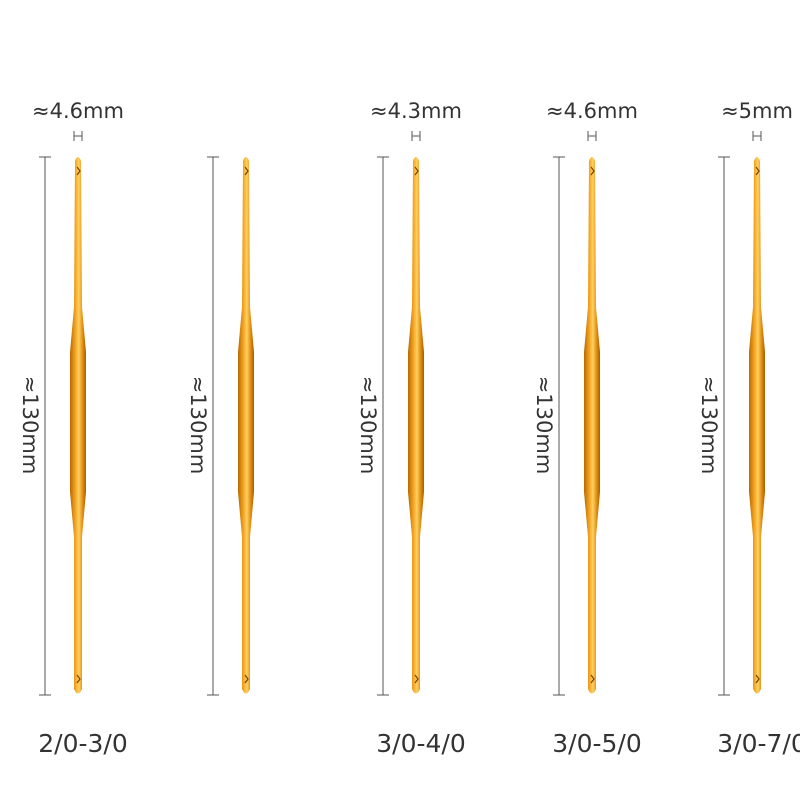 Image resolution: width=800 pixels, height=800 pixels. I want to click on size-label: 3/0-5/0, so click(597, 743).